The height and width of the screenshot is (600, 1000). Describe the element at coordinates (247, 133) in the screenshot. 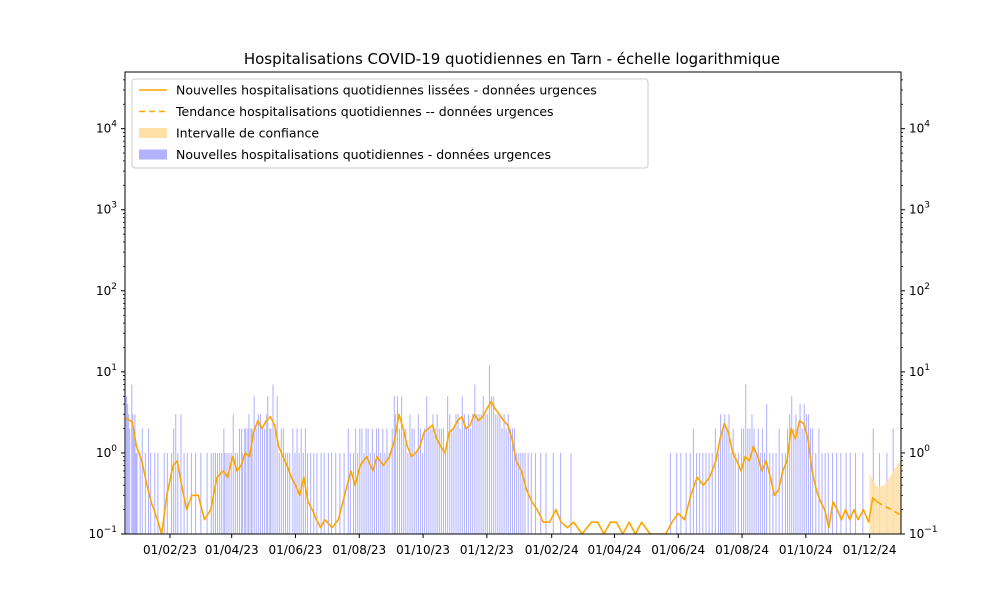

I see `legend-label: Intervalle de confiance` at that location.